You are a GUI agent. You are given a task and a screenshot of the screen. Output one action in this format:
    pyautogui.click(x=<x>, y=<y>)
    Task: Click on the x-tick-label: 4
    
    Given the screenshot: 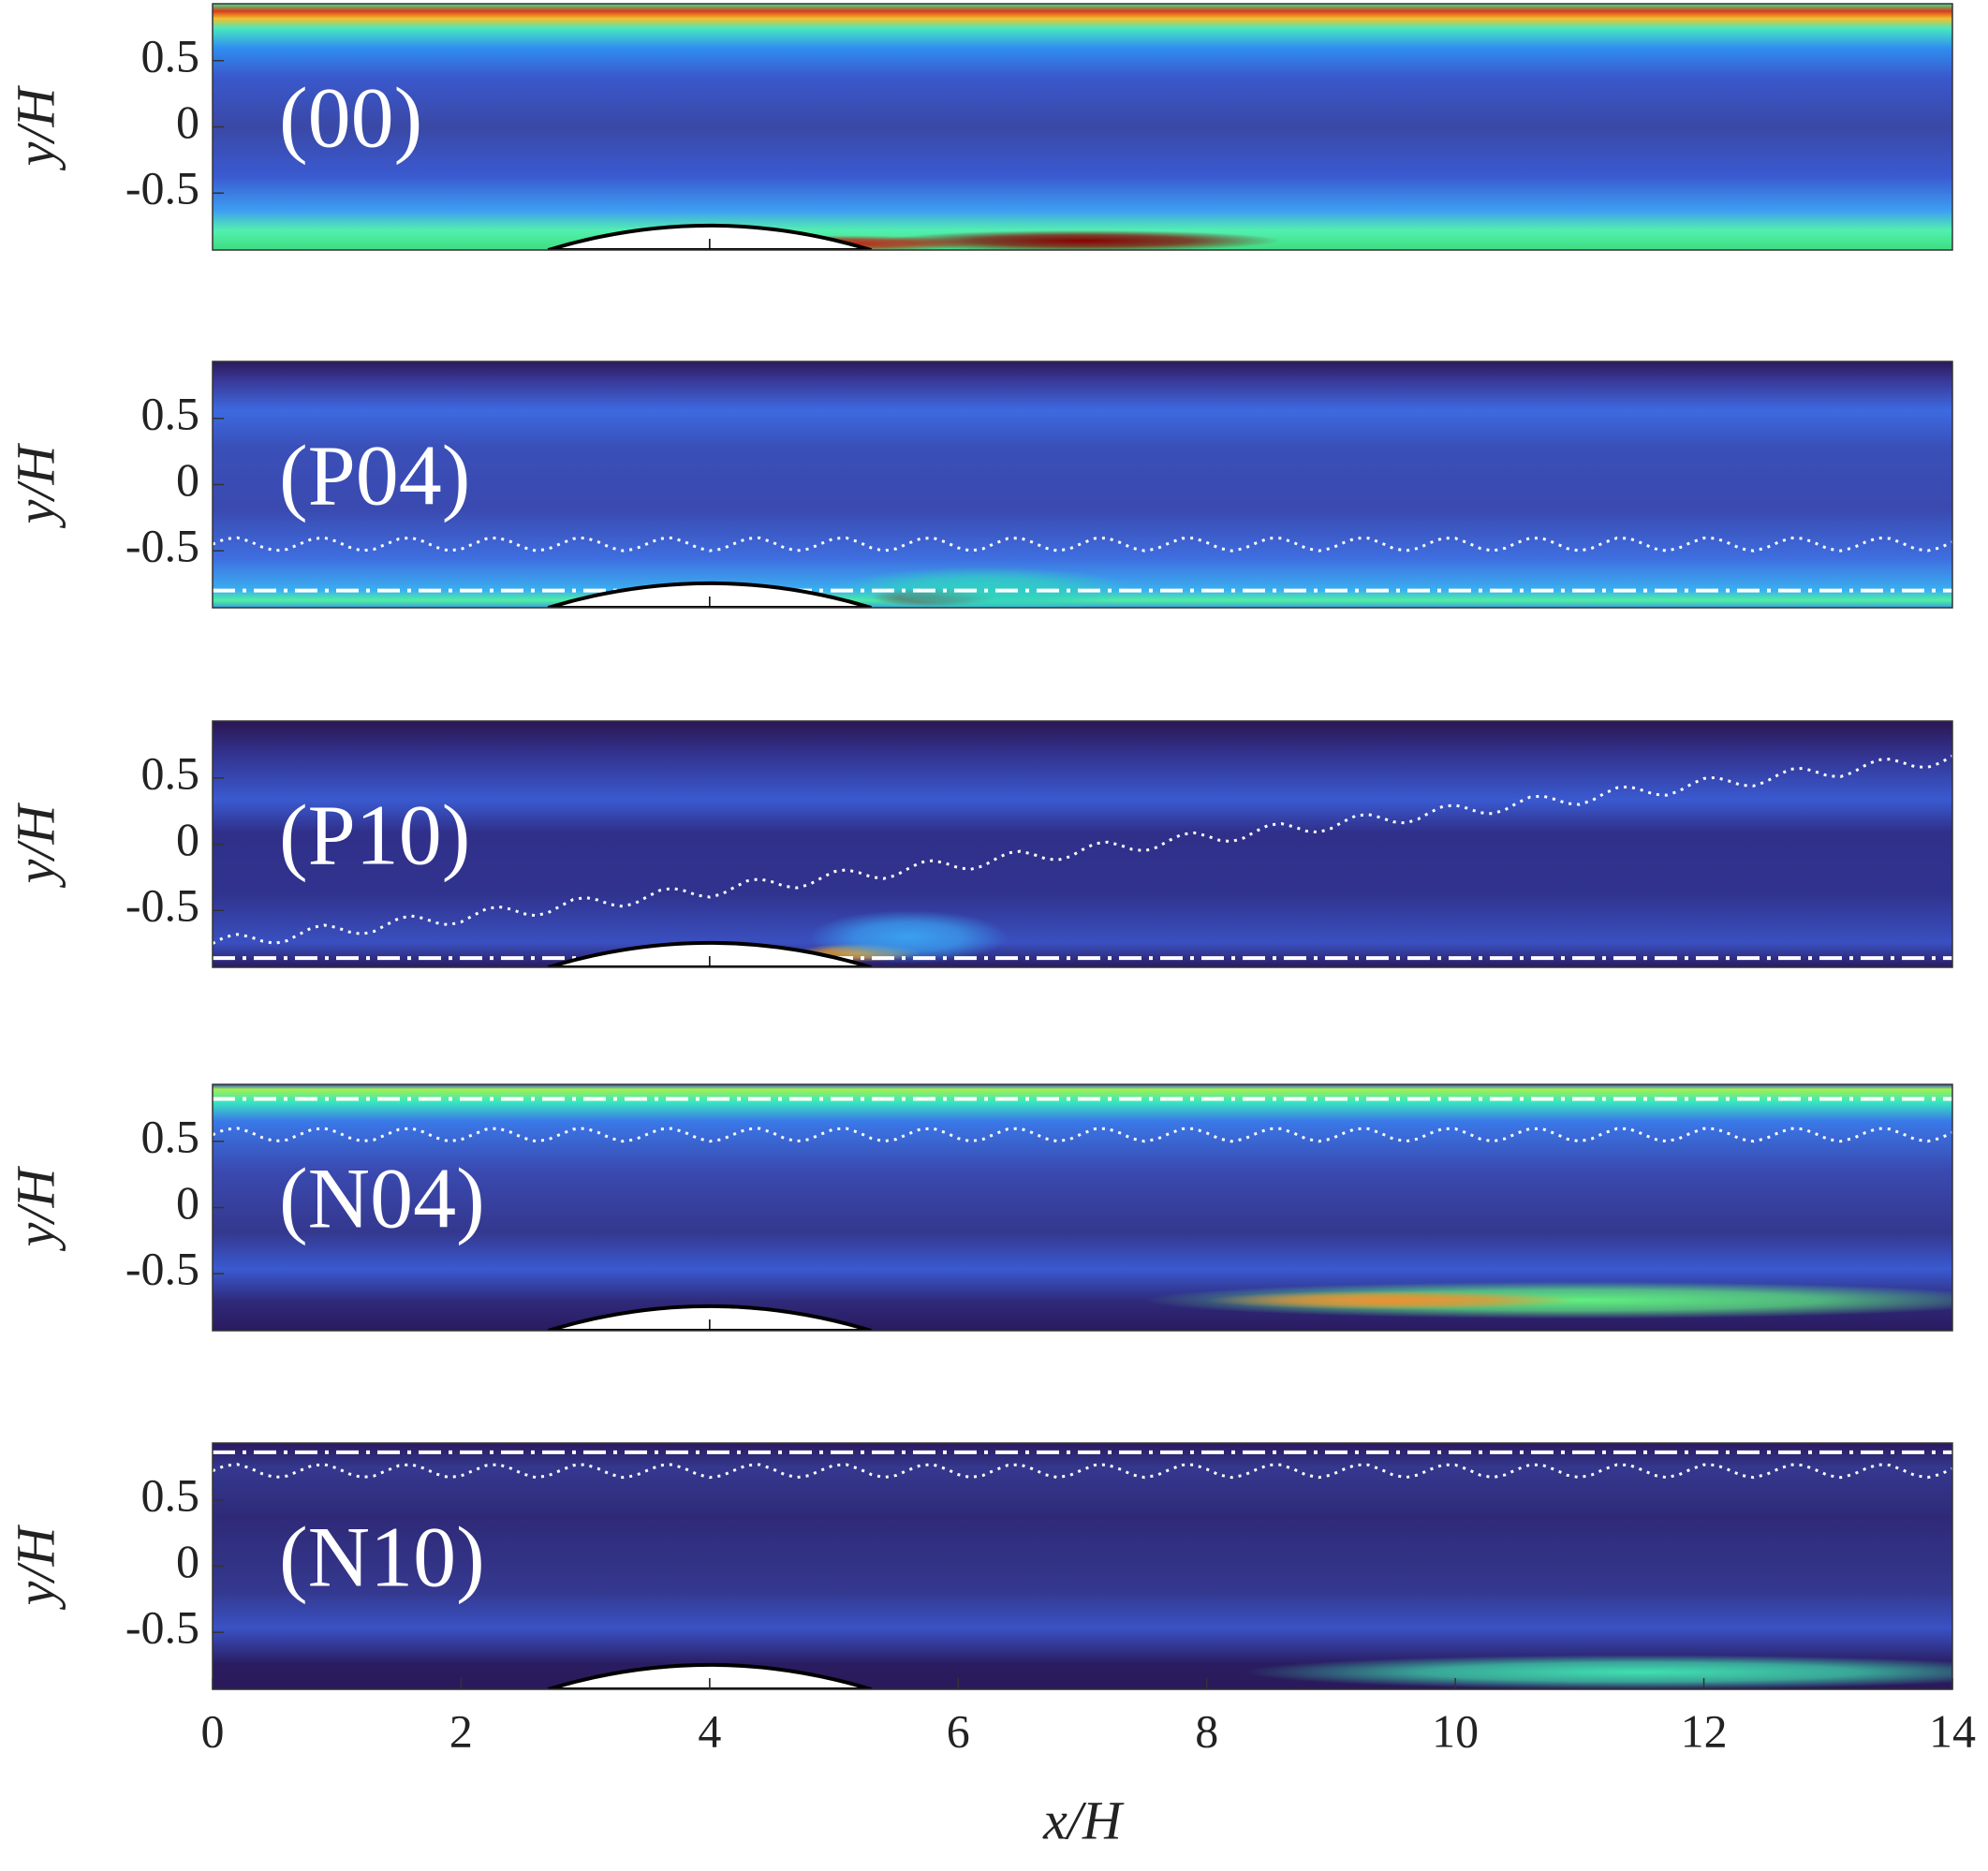 What is the action you would take?
    pyautogui.click(x=709, y=1731)
    